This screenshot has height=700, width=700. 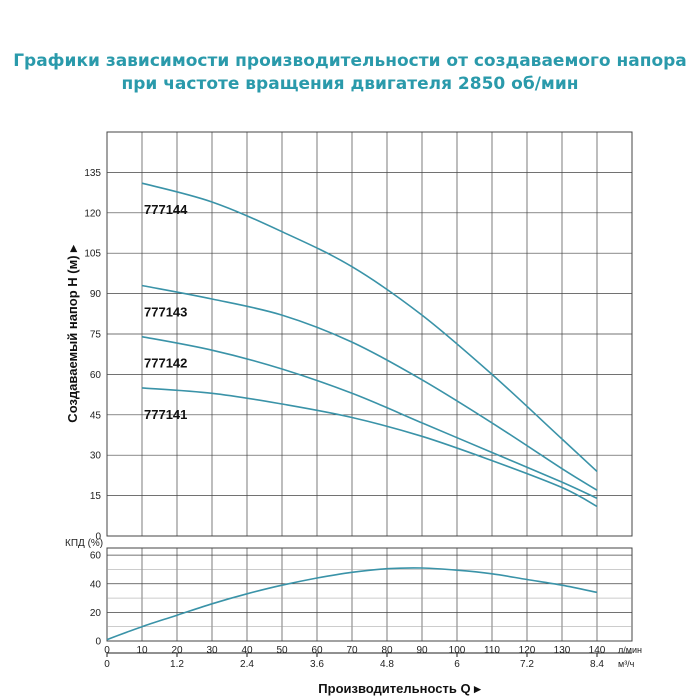 What do you see at coordinates (562, 650) in the screenshot?
I see `x-tick-label-lmin: 130` at bounding box center [562, 650].